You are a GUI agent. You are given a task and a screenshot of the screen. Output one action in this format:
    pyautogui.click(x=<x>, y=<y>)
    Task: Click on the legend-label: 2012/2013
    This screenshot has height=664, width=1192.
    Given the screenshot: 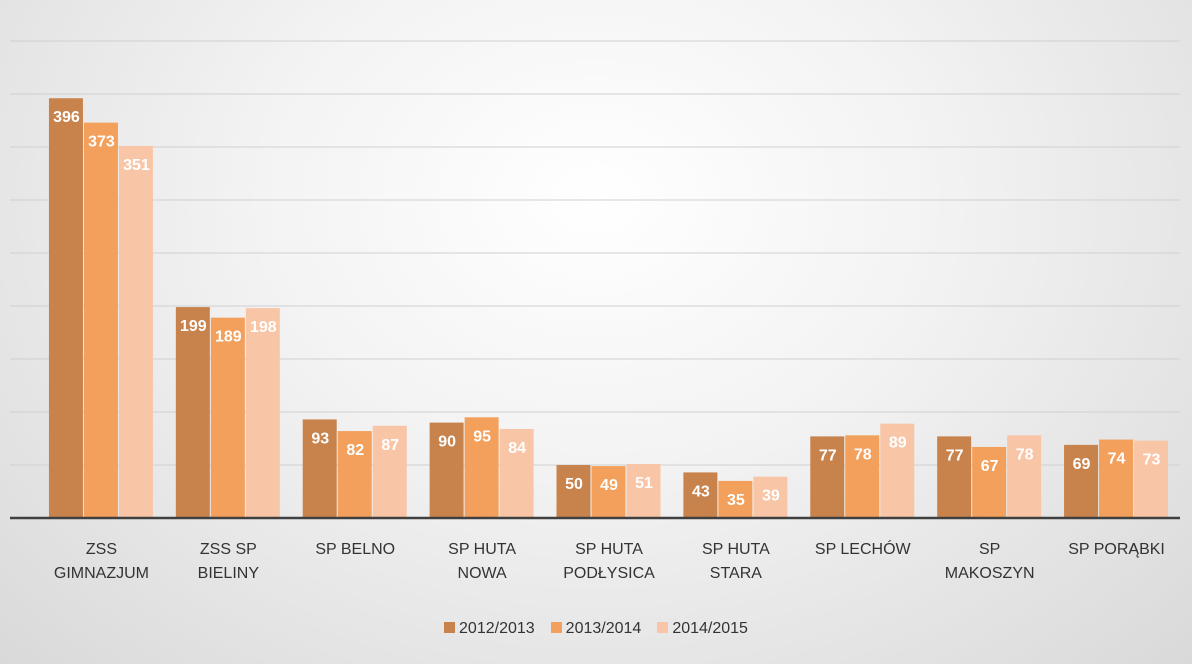 What is the action you would take?
    pyautogui.click(x=497, y=628)
    